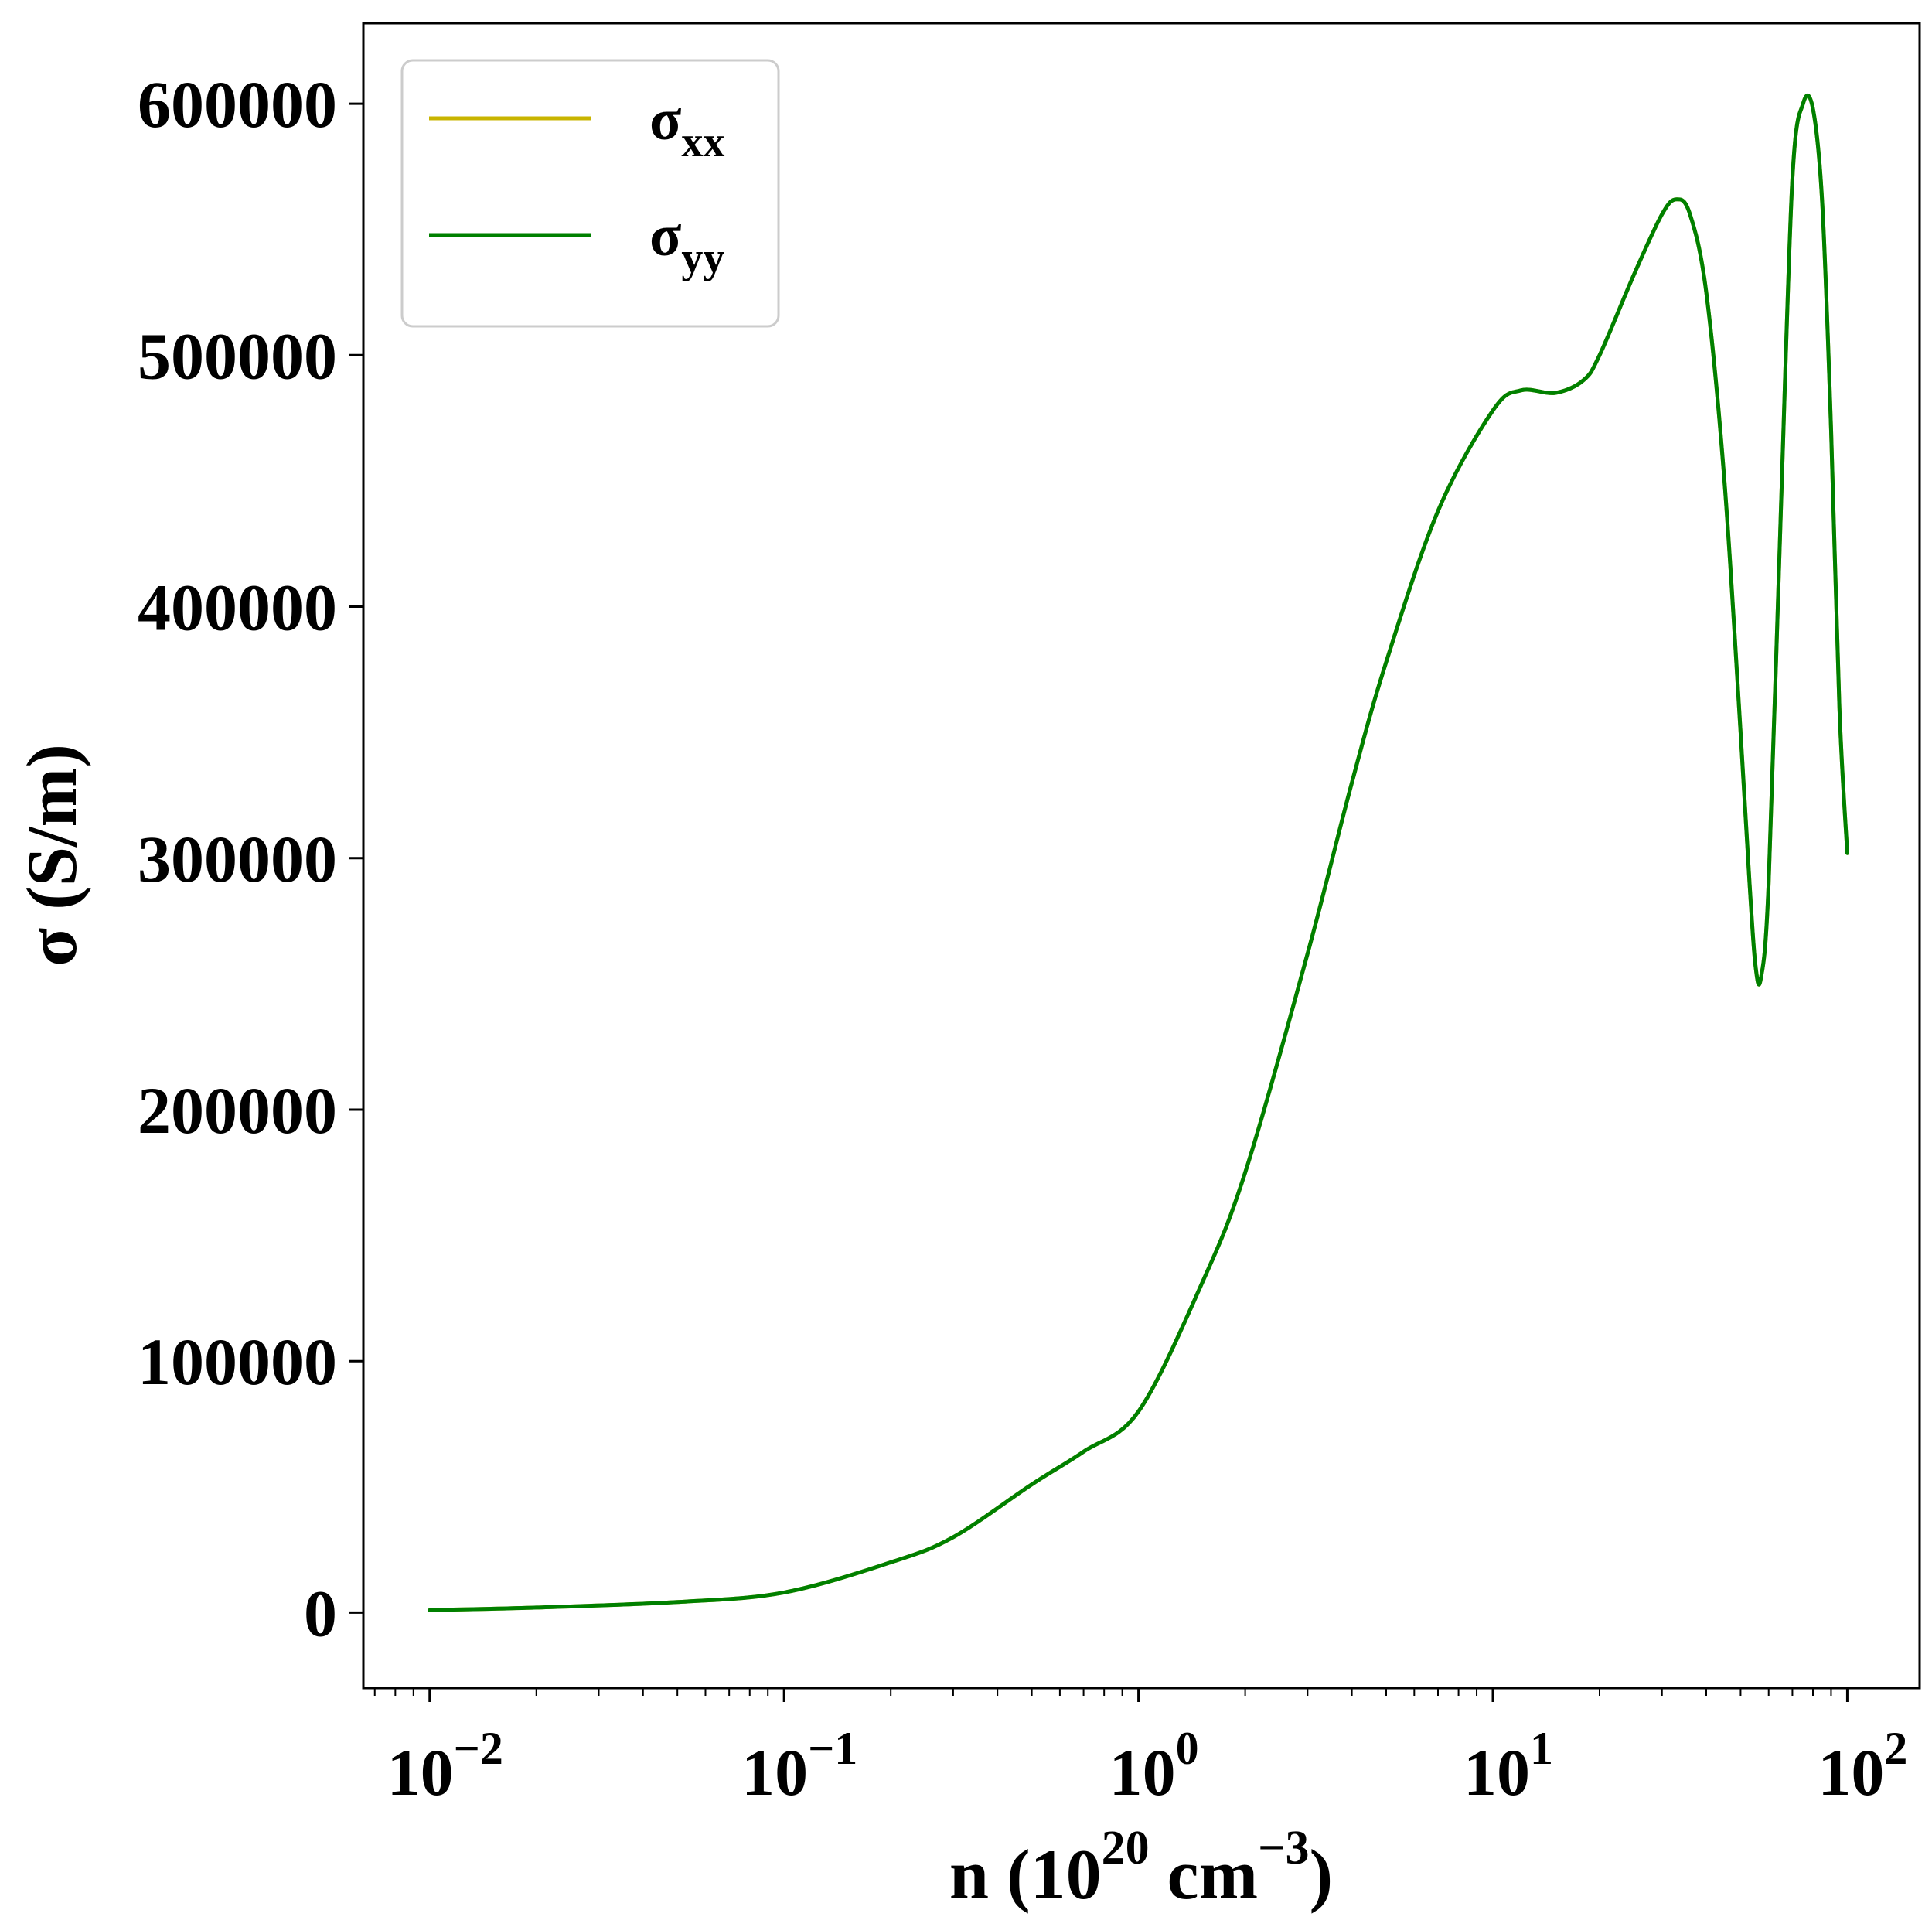  What do you see at coordinates (1508, 1766) in the screenshot?
I see `x-tick-label: 10¹` at bounding box center [1508, 1766].